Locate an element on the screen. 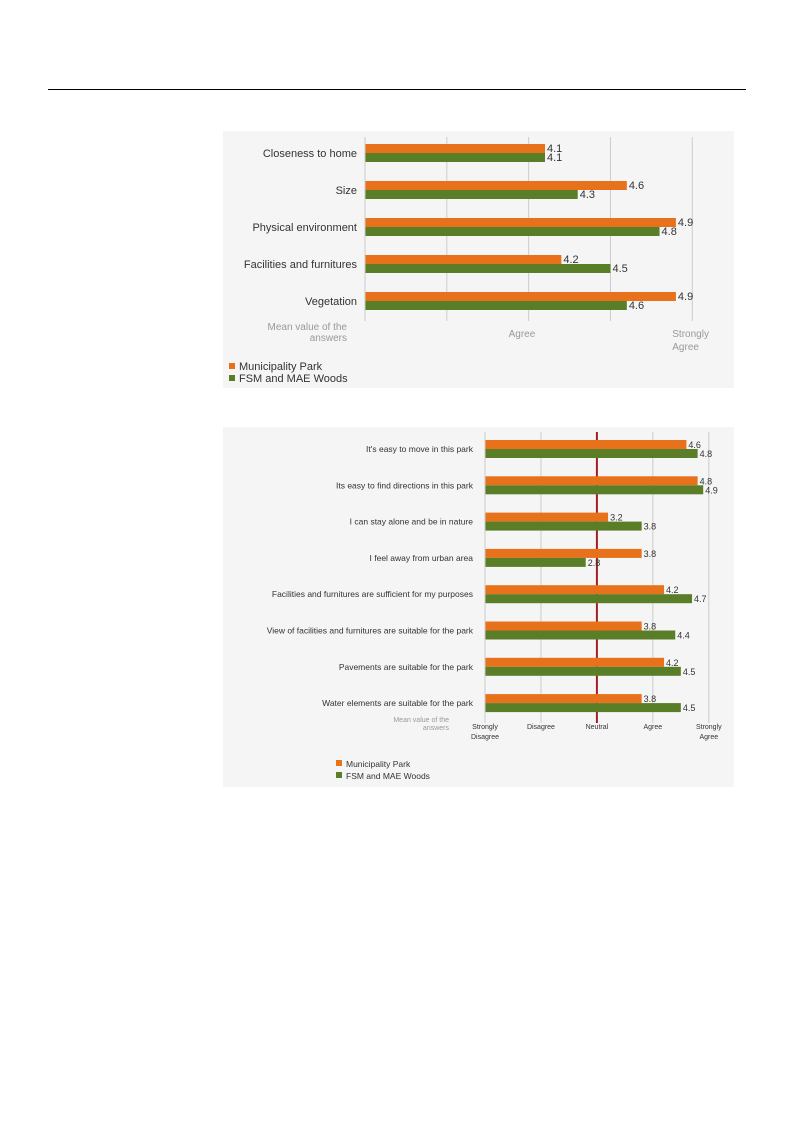 The width and height of the screenshot is (794, 1123). category-label-water-elements-are-suitable-for-the-park: Water elements are suitable for the park is located at coordinates (398, 703).